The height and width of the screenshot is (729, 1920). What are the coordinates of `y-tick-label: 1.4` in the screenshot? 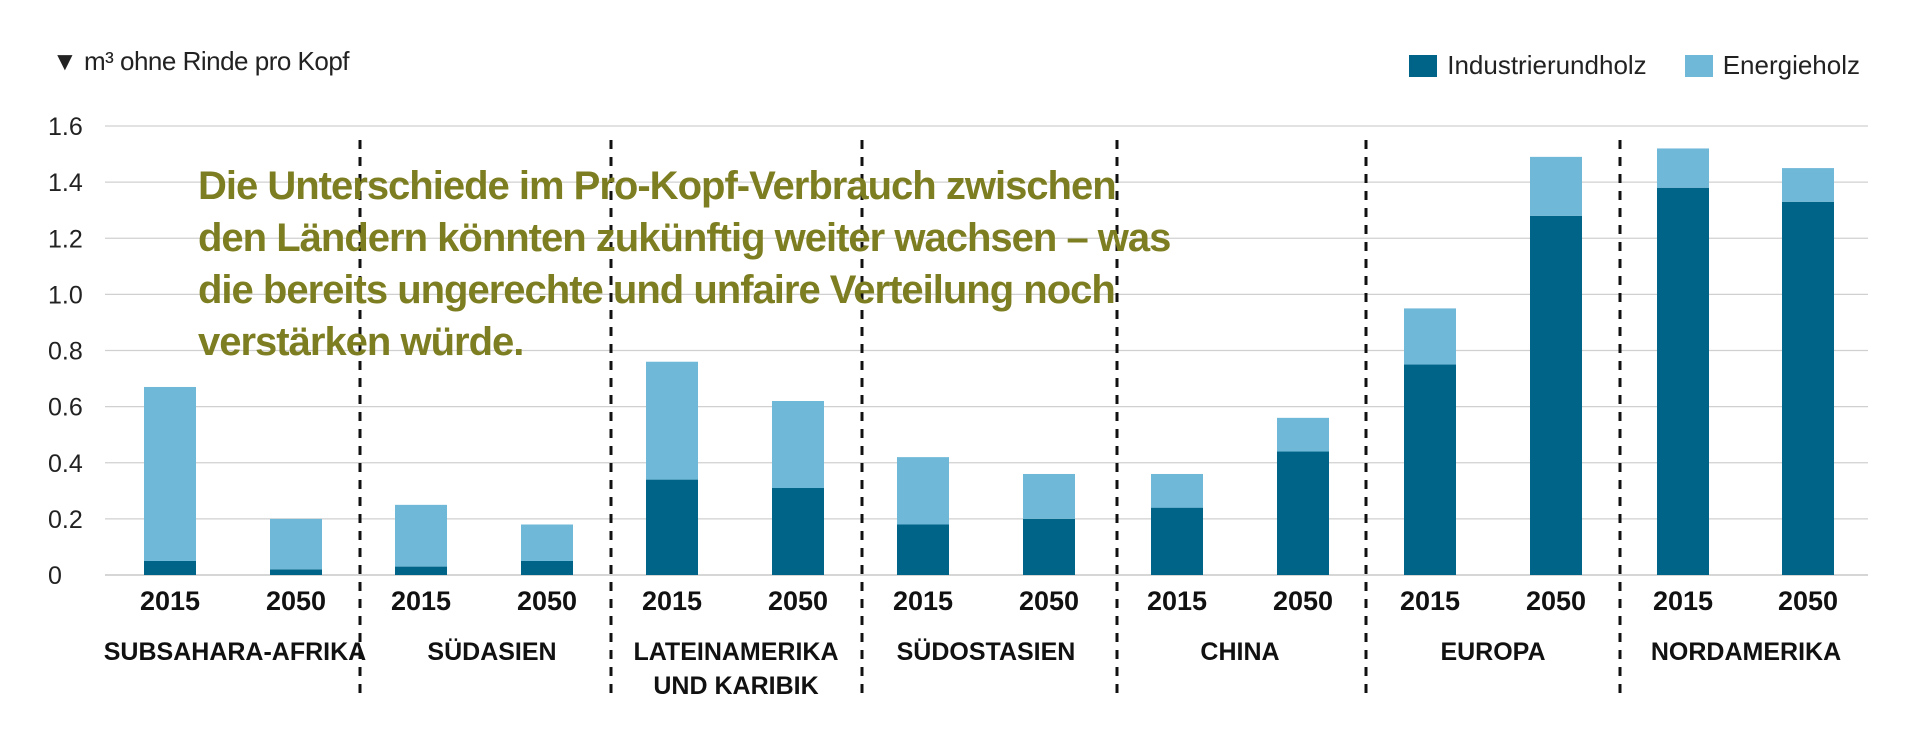 It's located at (65, 183).